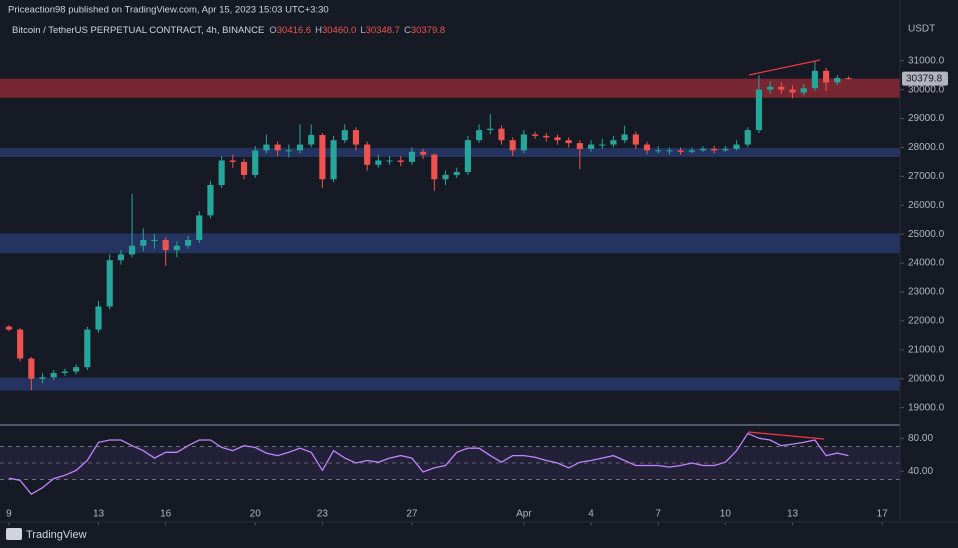 This screenshot has width=958, height=548. I want to click on y-tick-label: 31000.0, so click(926, 60).